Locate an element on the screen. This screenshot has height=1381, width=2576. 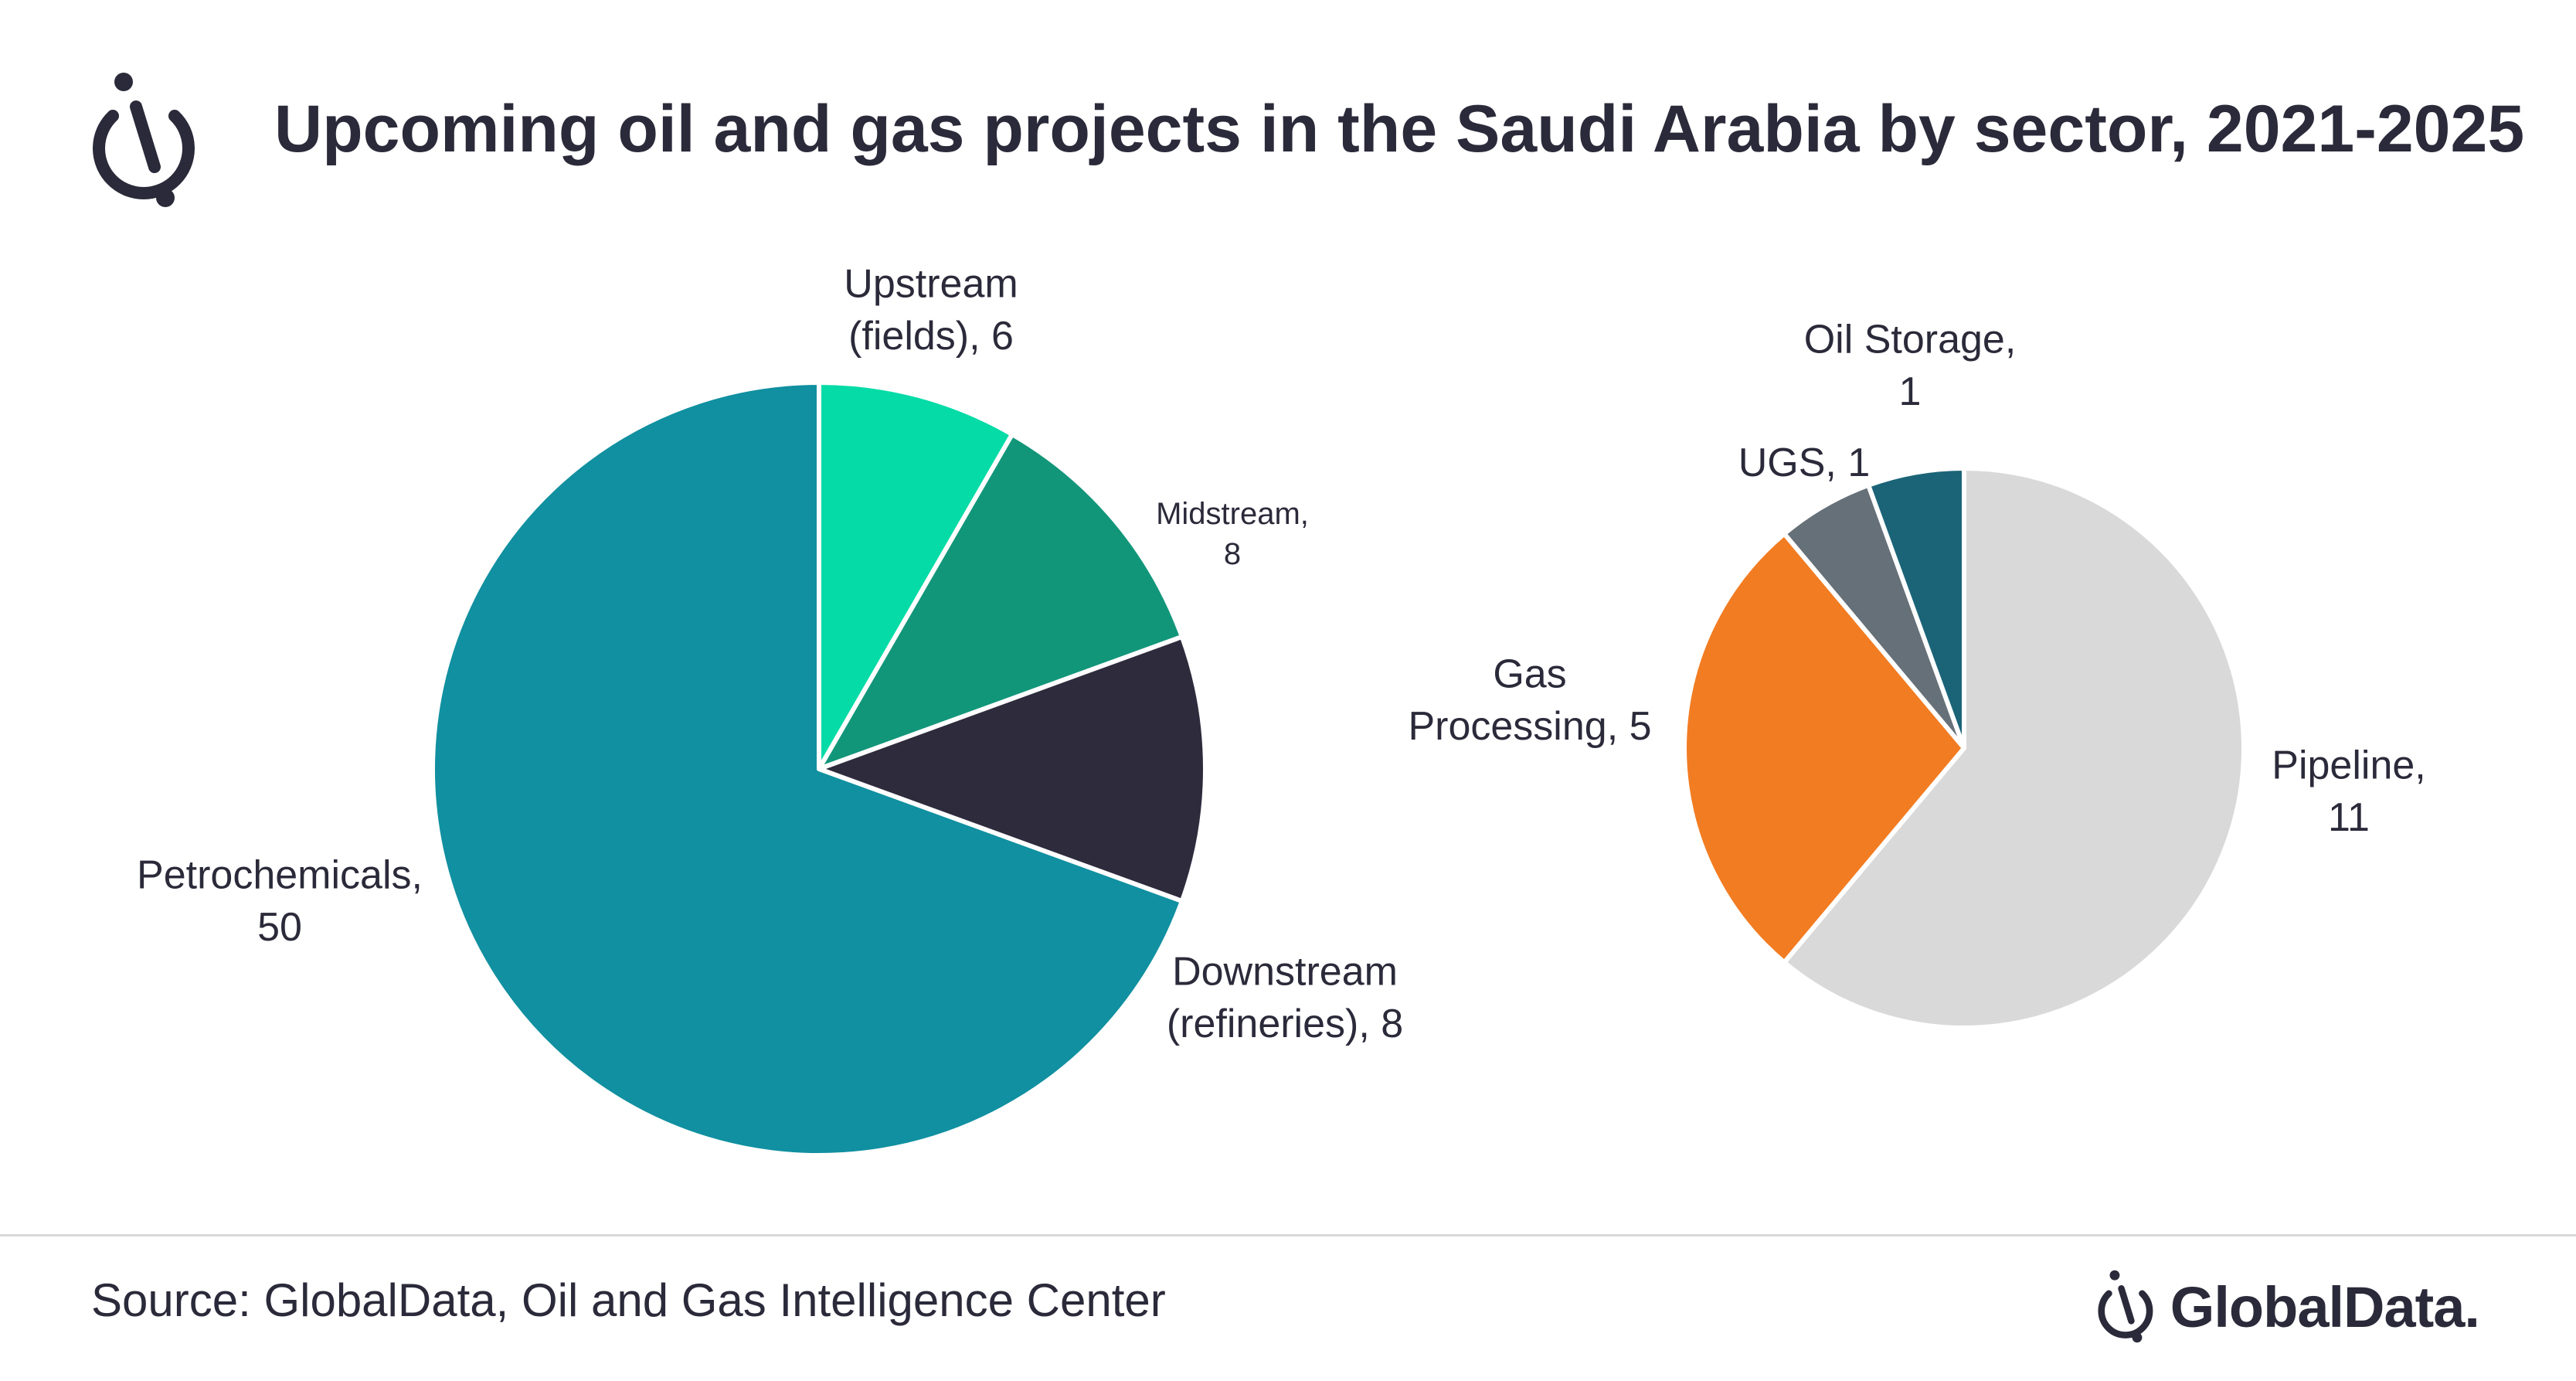
pie-slice-oil-storage is located at coordinates (1916, 608).